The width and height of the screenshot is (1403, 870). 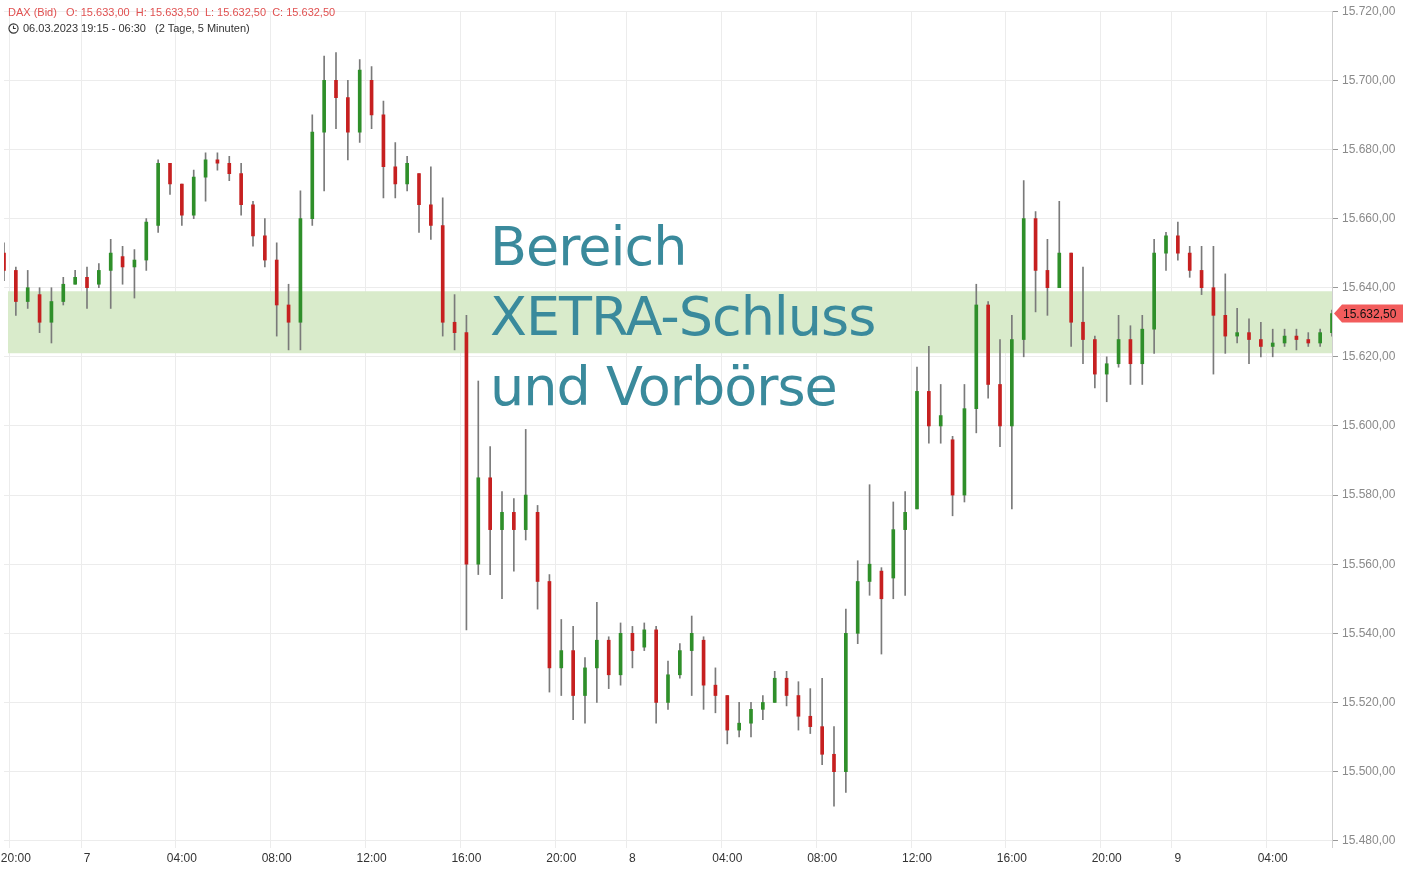 I want to click on y-tick-label: 15.560,00, so click(x=1369, y=563).